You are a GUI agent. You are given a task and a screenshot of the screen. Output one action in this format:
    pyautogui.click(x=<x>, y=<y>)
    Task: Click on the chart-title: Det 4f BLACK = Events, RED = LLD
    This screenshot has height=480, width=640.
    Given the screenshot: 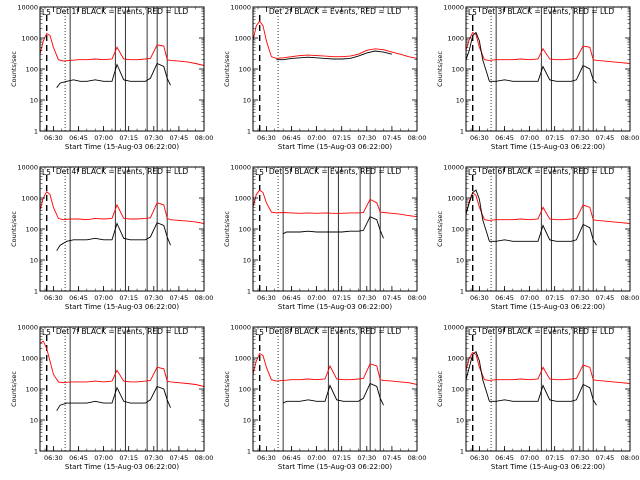 What is the action you would take?
    pyautogui.click(x=122, y=171)
    